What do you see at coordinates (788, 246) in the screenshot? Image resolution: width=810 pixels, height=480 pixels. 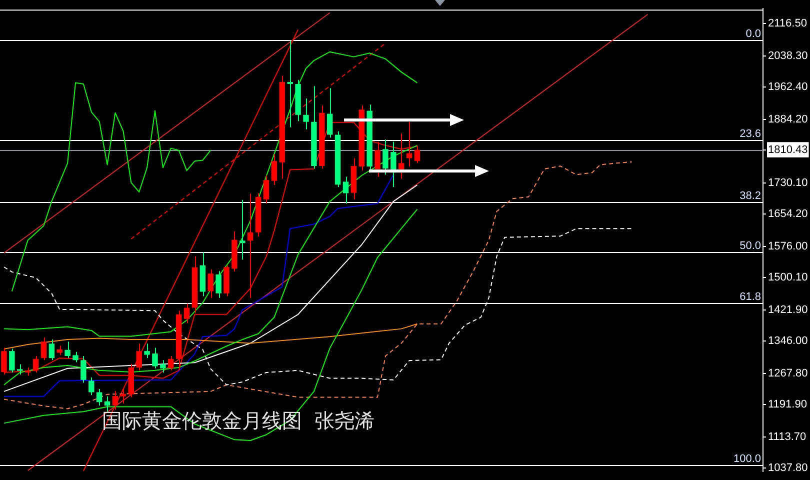 I see `y-tick-label: 1576.00` at bounding box center [788, 246].